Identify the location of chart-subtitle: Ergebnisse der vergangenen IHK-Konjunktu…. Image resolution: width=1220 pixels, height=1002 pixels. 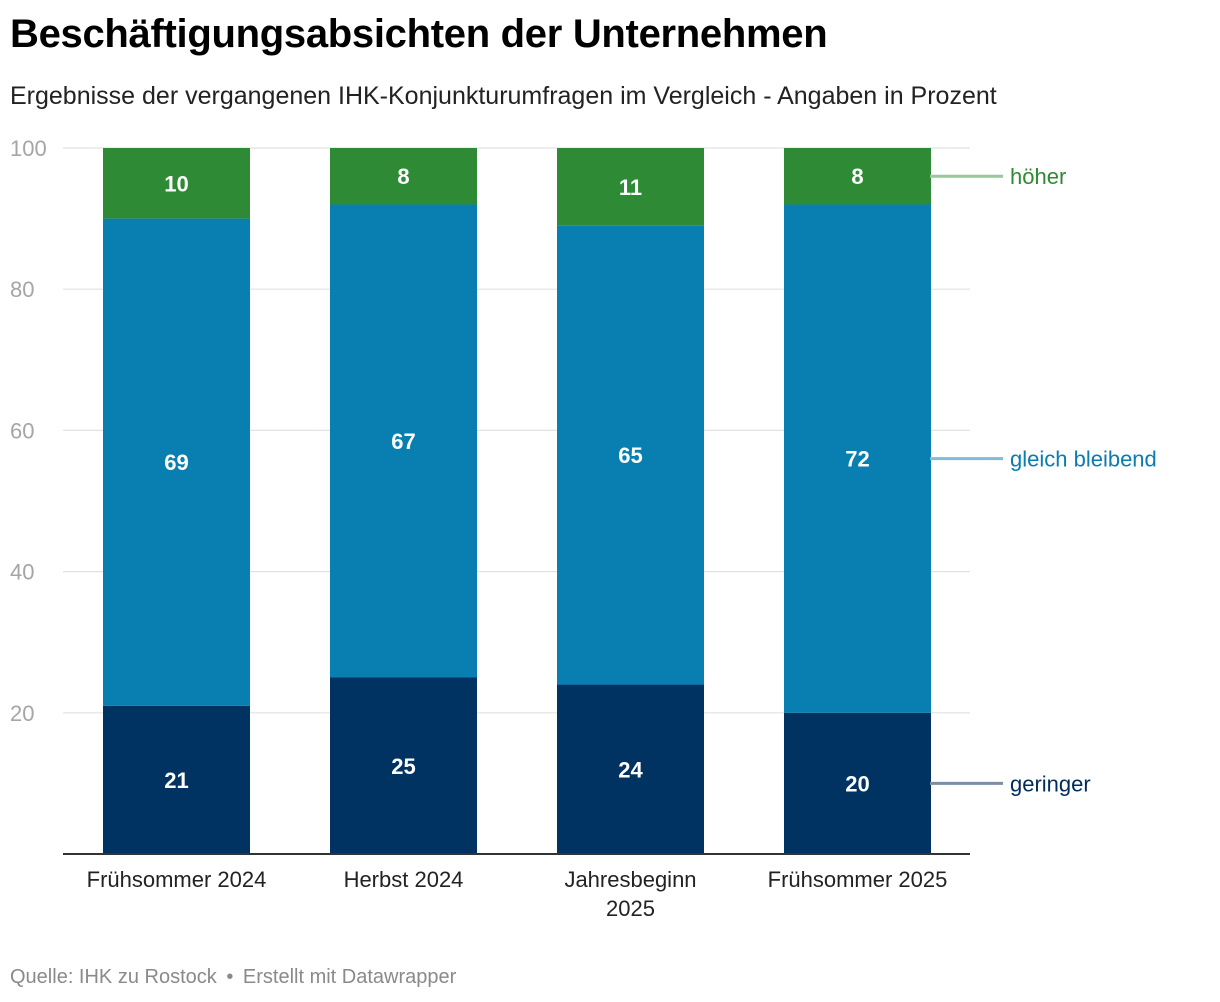
(503, 96).